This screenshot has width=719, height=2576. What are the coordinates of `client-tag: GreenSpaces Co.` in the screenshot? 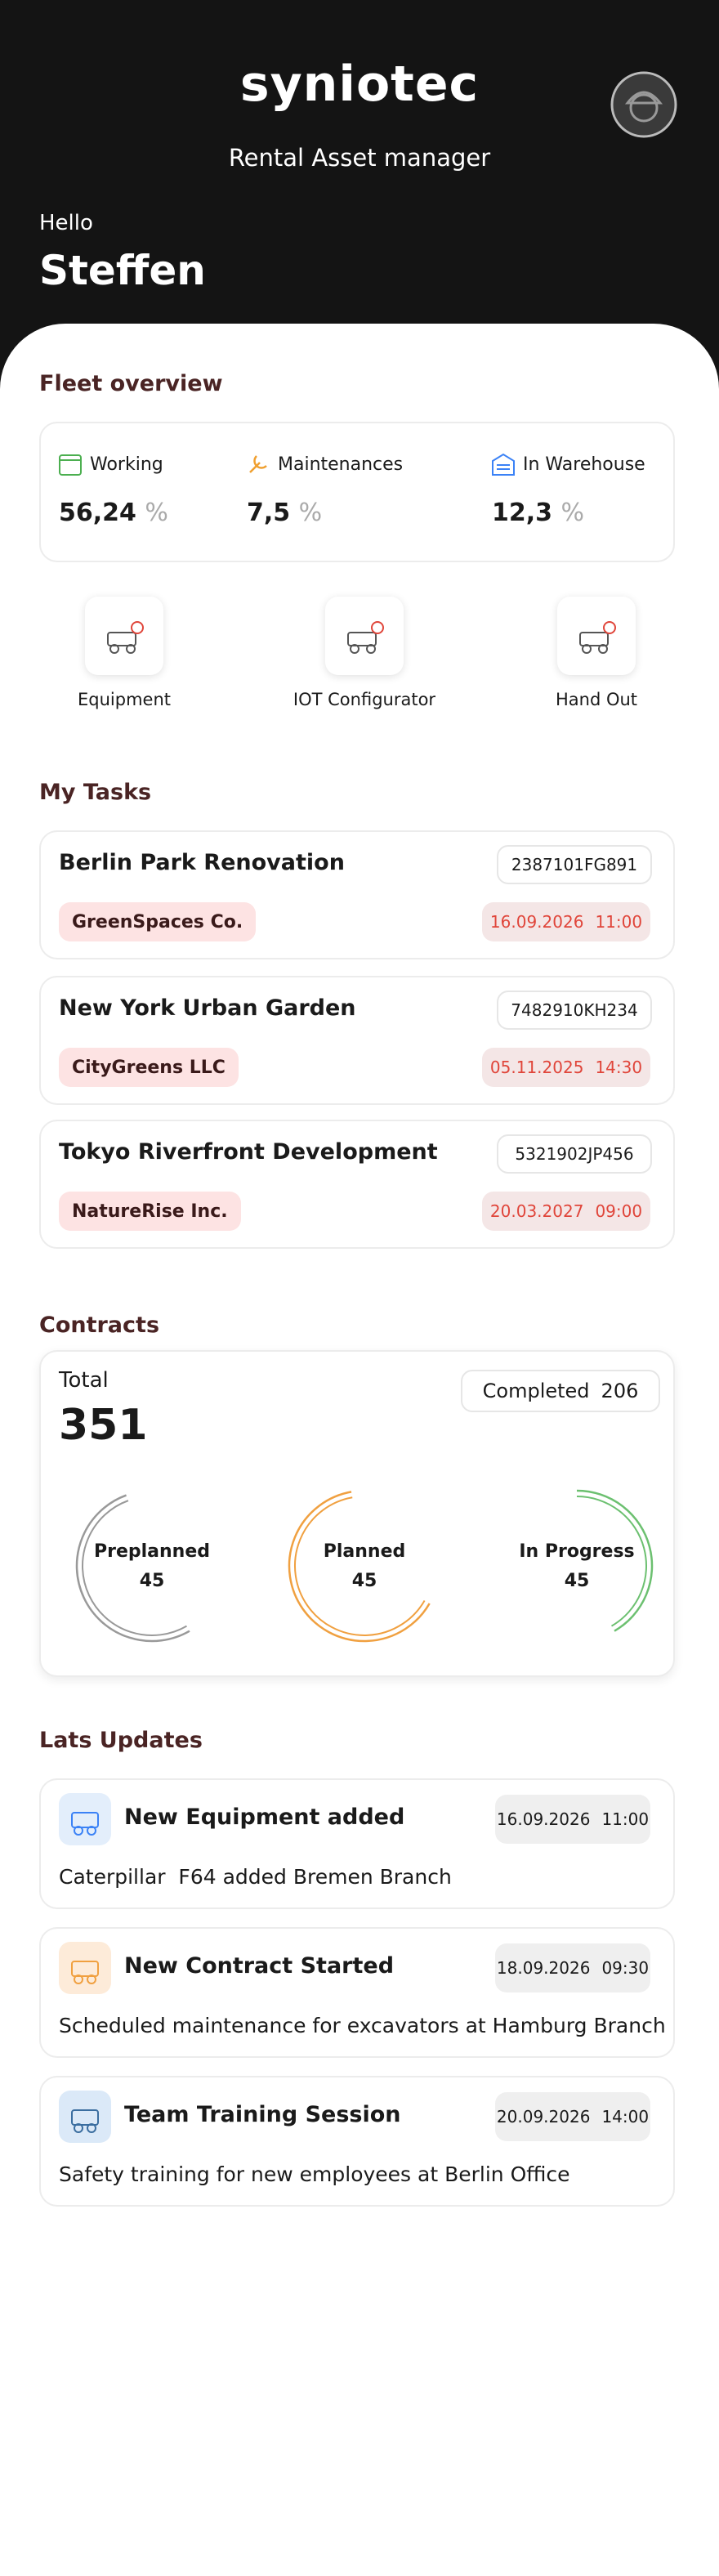 It's located at (158, 921).